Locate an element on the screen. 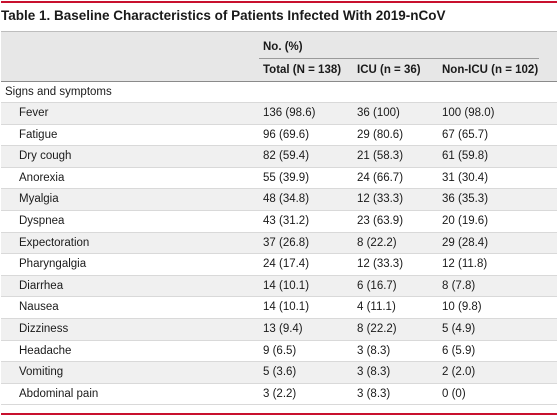  table-row: Dry cough 82 (59.4) 21 (58.3) 61 (59.8) is located at coordinates (279, 157).